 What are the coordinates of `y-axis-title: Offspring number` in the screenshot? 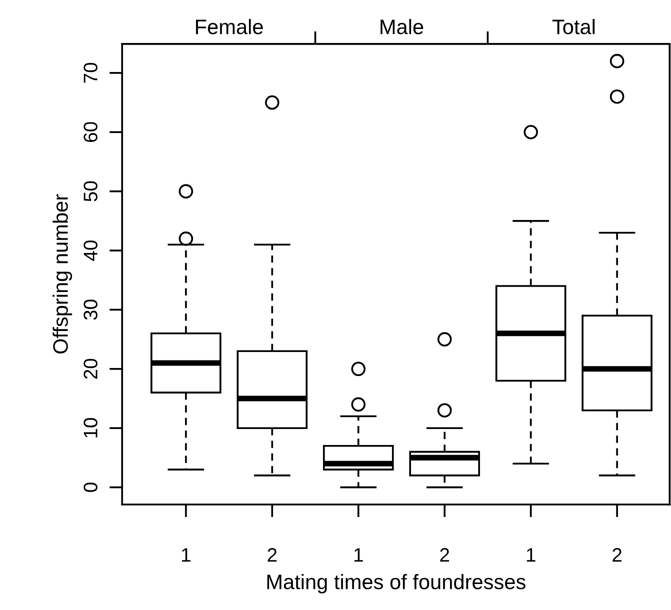 It's located at (62, 274).